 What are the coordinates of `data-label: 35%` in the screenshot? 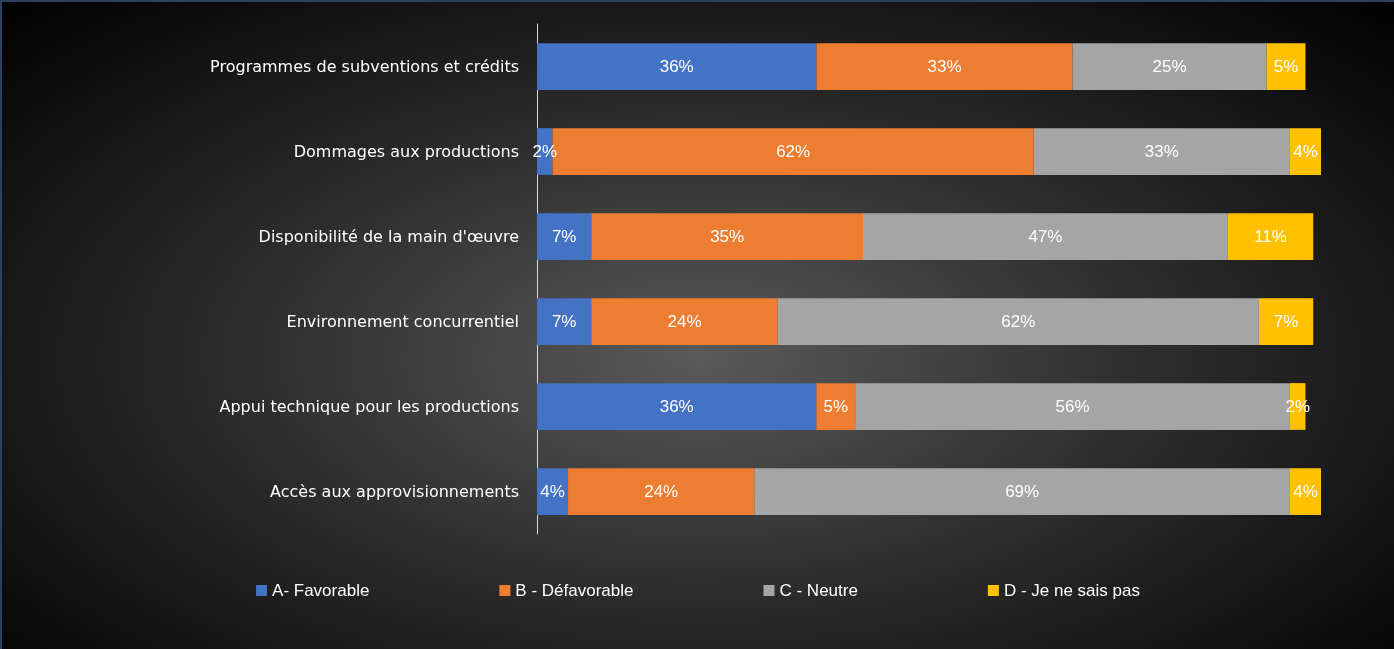 It's located at (727, 236).